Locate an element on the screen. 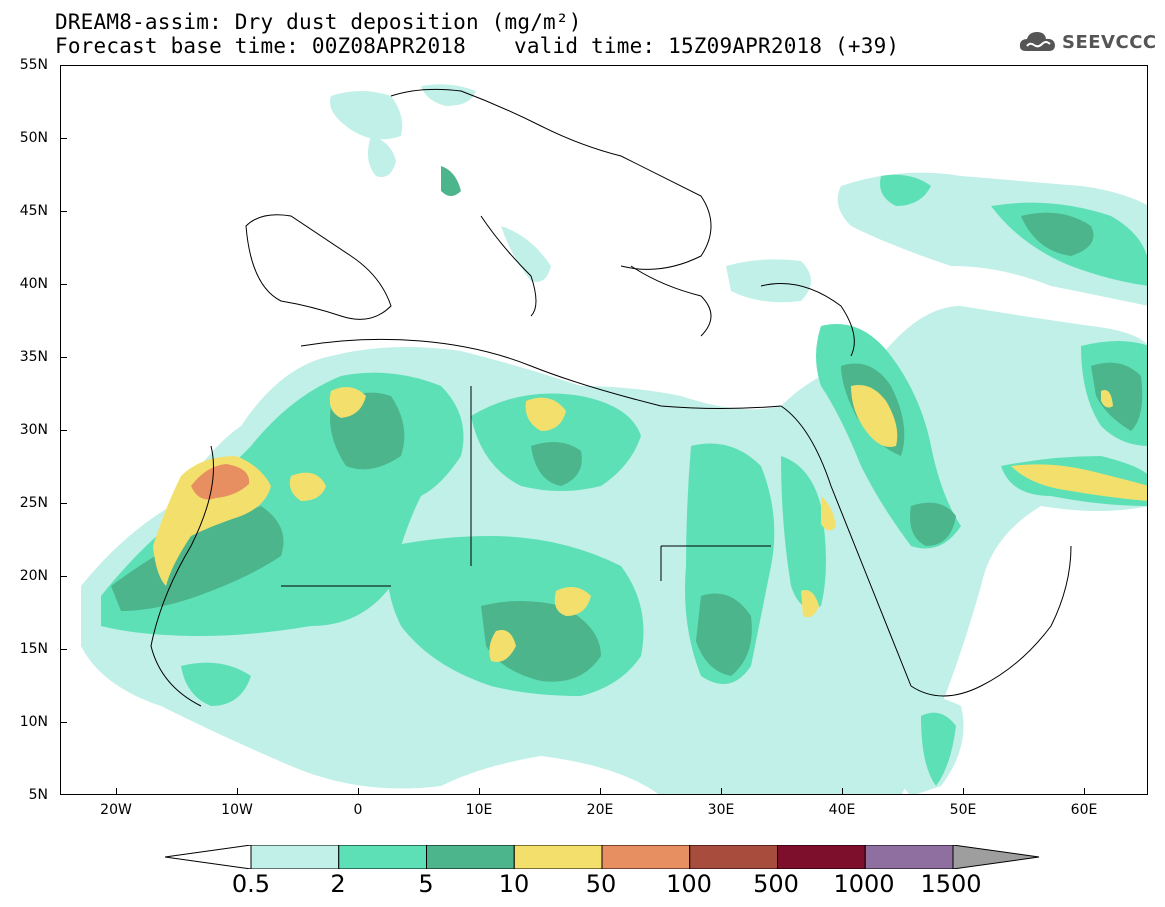 This screenshot has height=907, width=1165. colorbar-right-arrow is located at coordinates (996, 857).